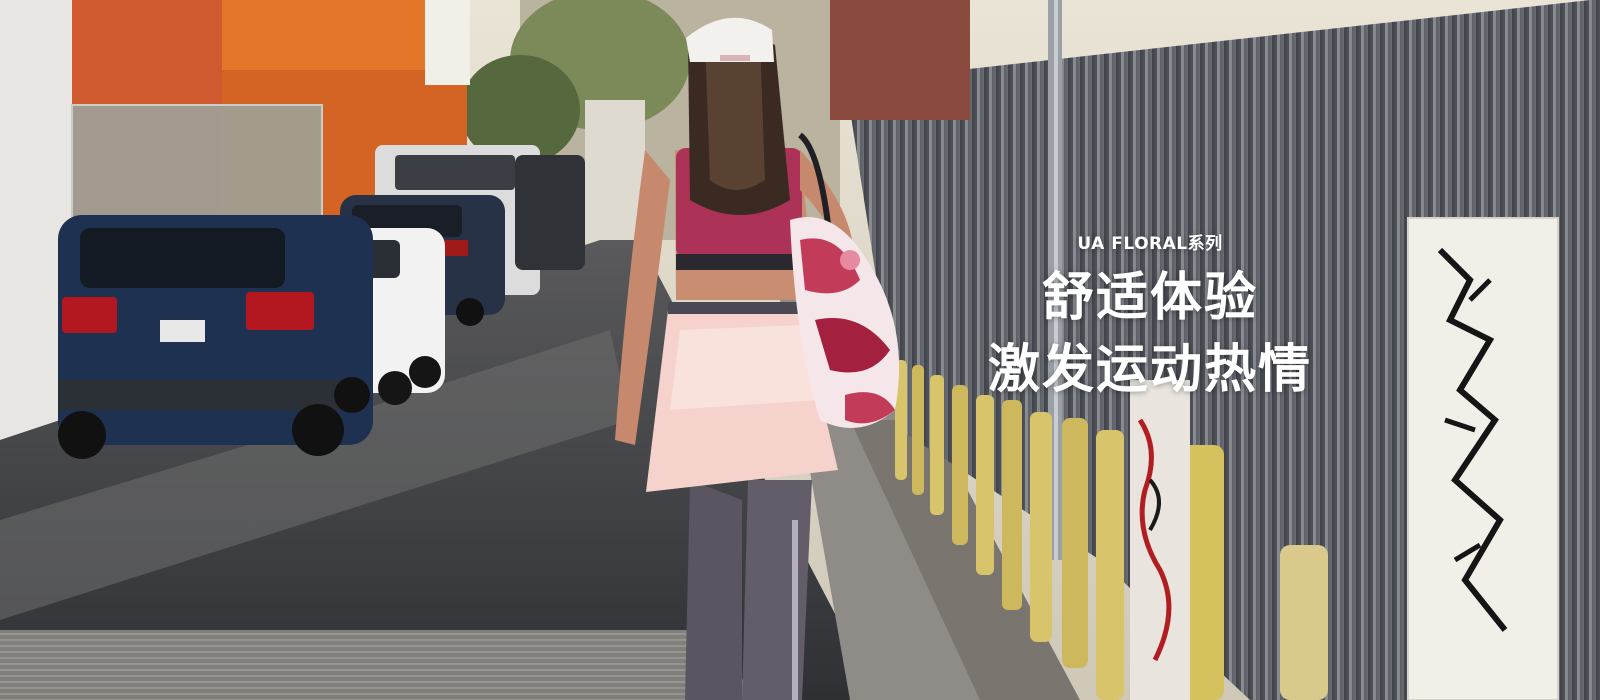 Image resolution: width=1600 pixels, height=700 pixels. Describe the element at coordinates (321, 302) in the screenshot. I see `parked-cars` at that location.